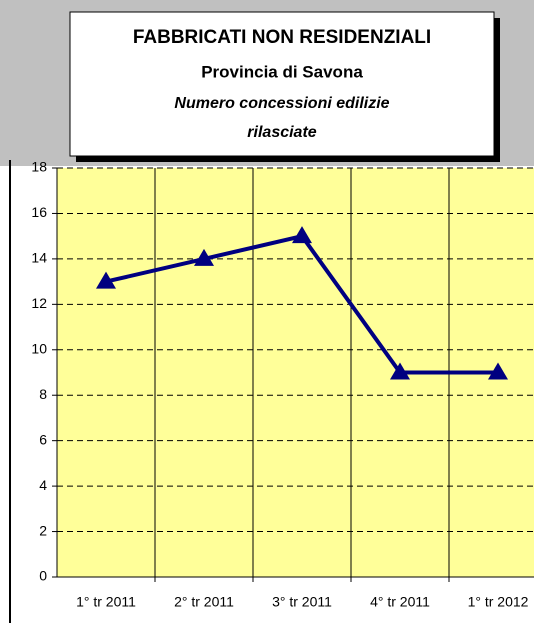  What do you see at coordinates (498, 602) in the screenshot?
I see `x-tick-label: 1° tr 2012` at bounding box center [498, 602].